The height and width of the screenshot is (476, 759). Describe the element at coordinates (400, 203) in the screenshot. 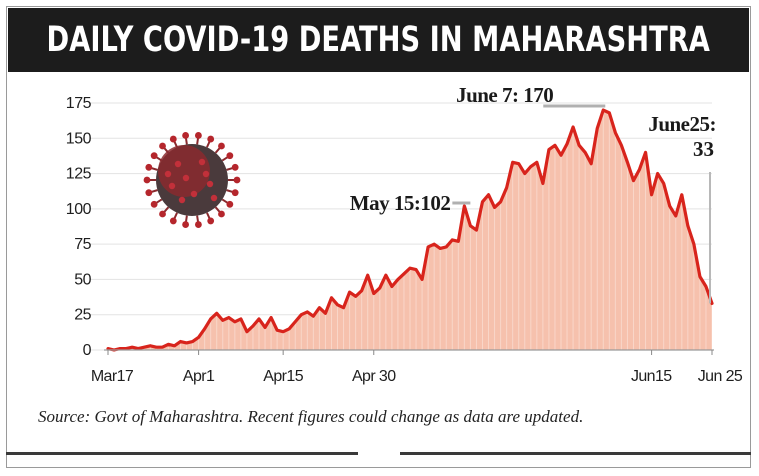

I see `annotation-label: May 15:102` at that location.